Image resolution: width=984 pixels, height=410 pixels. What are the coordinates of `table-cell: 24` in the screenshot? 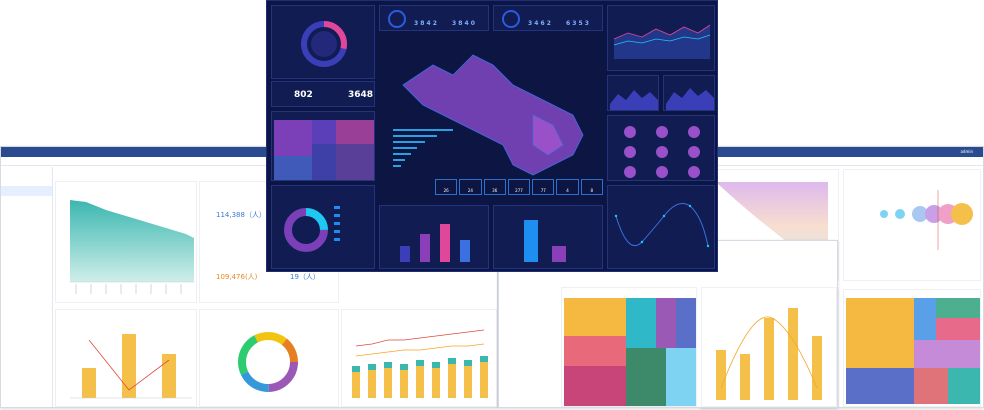 It's located at (470, 187).